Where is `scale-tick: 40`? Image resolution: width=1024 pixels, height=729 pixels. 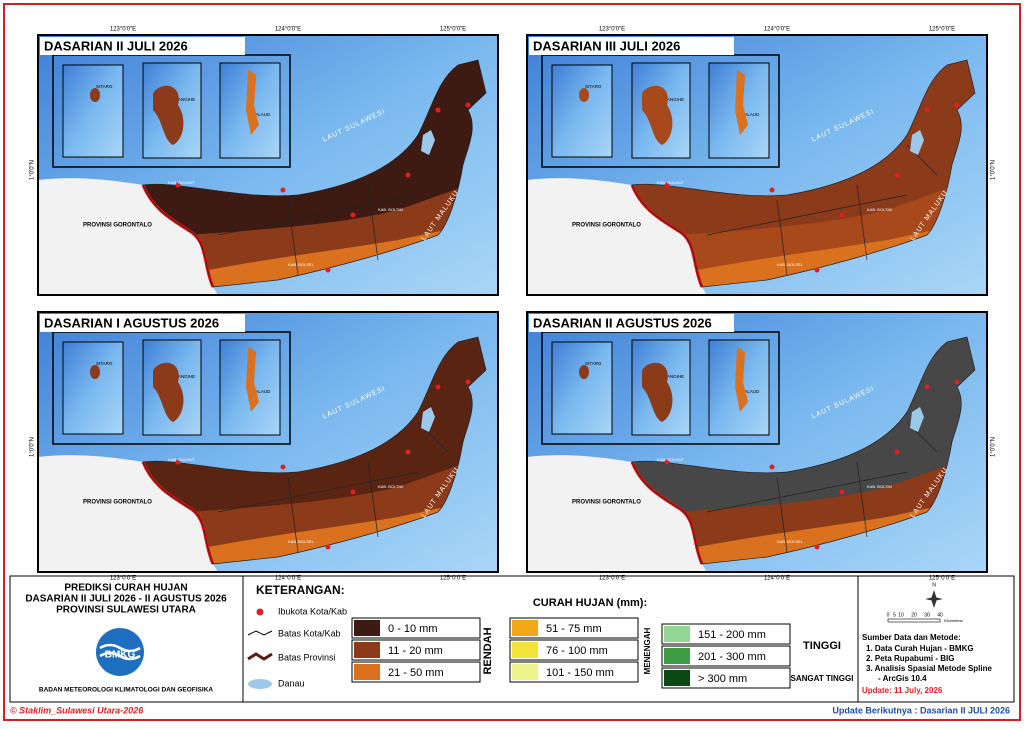 scale-tick: 40 is located at coordinates (940, 615).